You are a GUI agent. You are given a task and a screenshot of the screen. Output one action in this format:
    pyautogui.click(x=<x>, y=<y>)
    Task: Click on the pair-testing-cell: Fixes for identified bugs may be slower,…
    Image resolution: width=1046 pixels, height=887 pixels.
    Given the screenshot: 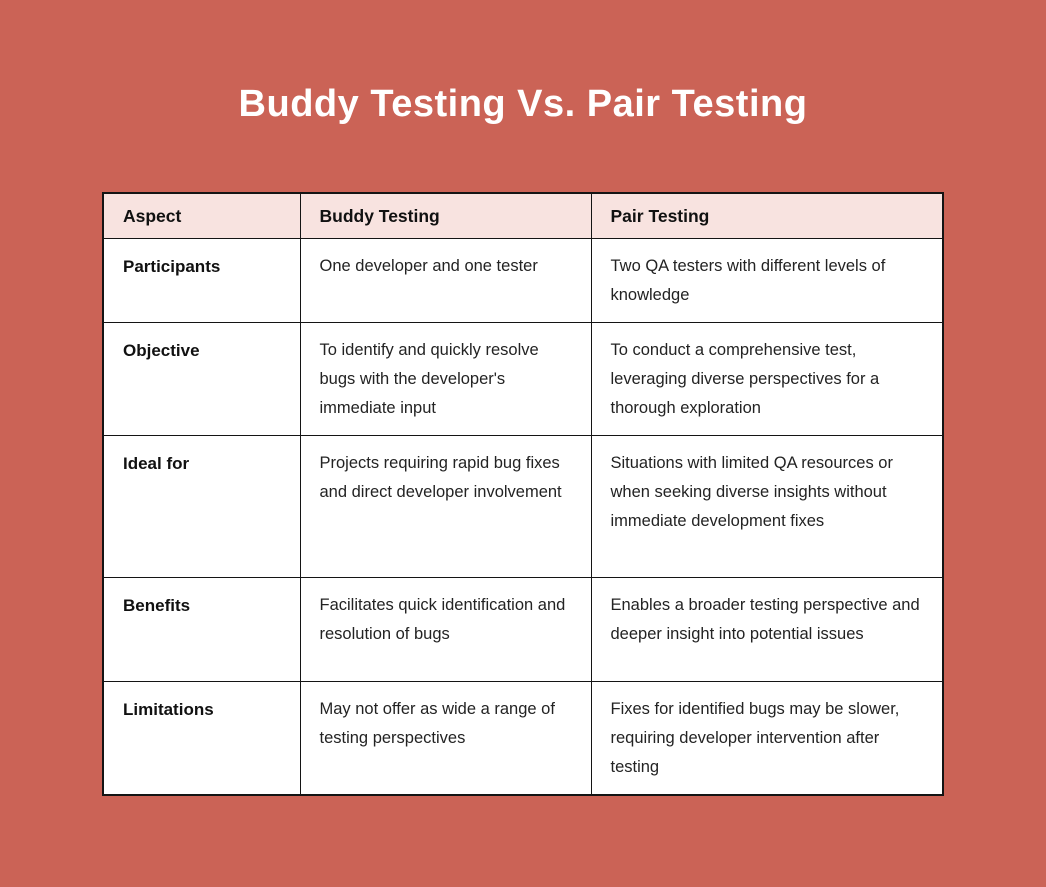 What is the action you would take?
    pyautogui.click(x=767, y=738)
    